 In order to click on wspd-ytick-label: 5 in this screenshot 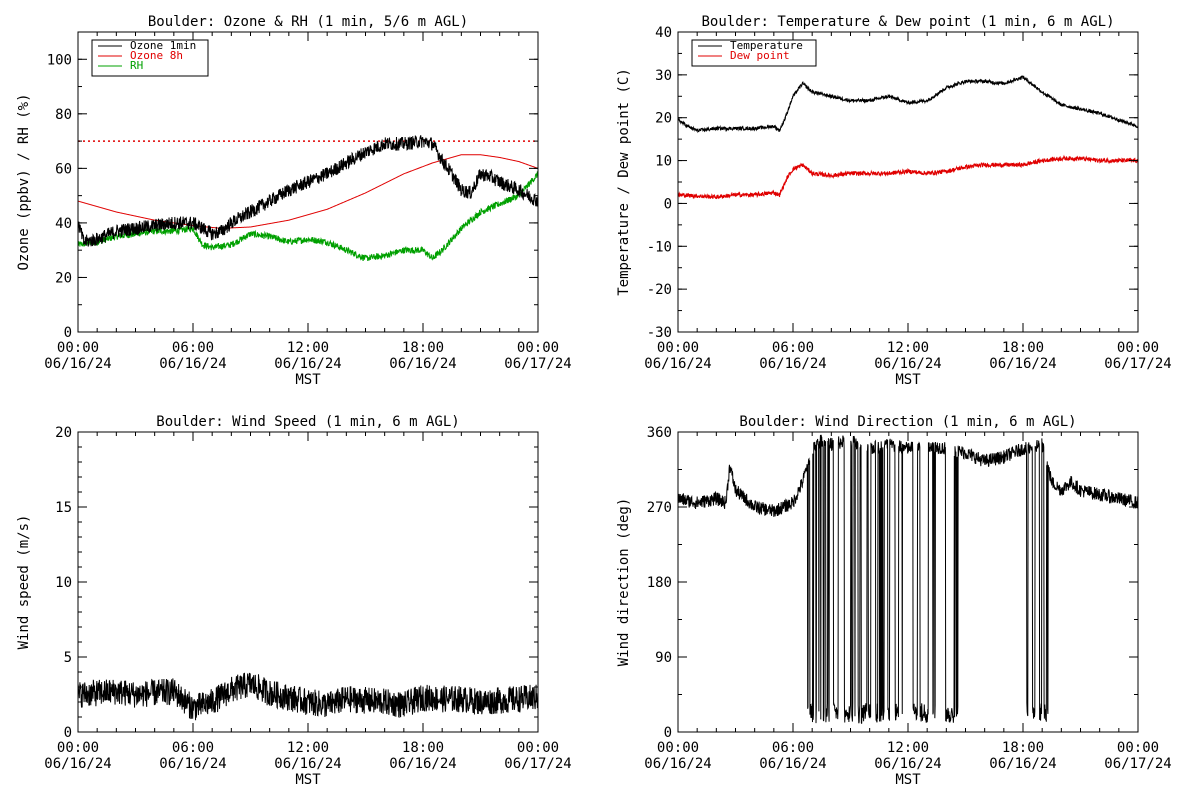, I will do `click(68, 658)`.